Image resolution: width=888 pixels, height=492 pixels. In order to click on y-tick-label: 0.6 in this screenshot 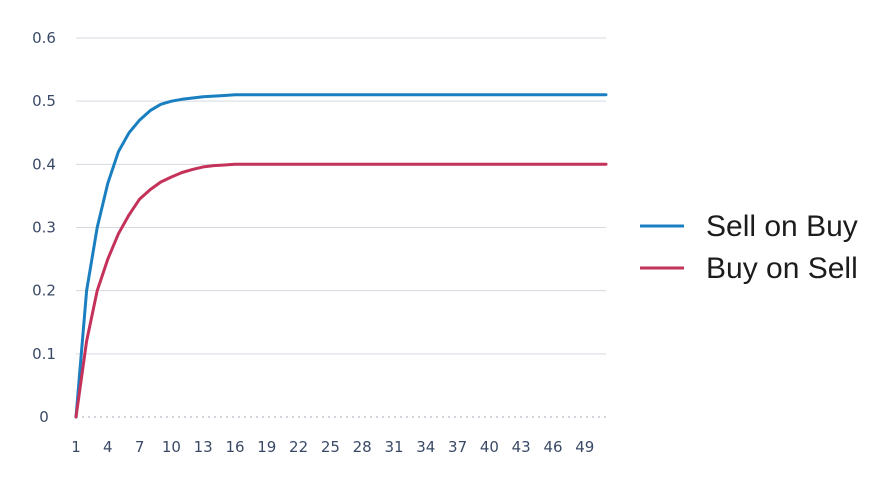, I will do `click(44, 38)`.